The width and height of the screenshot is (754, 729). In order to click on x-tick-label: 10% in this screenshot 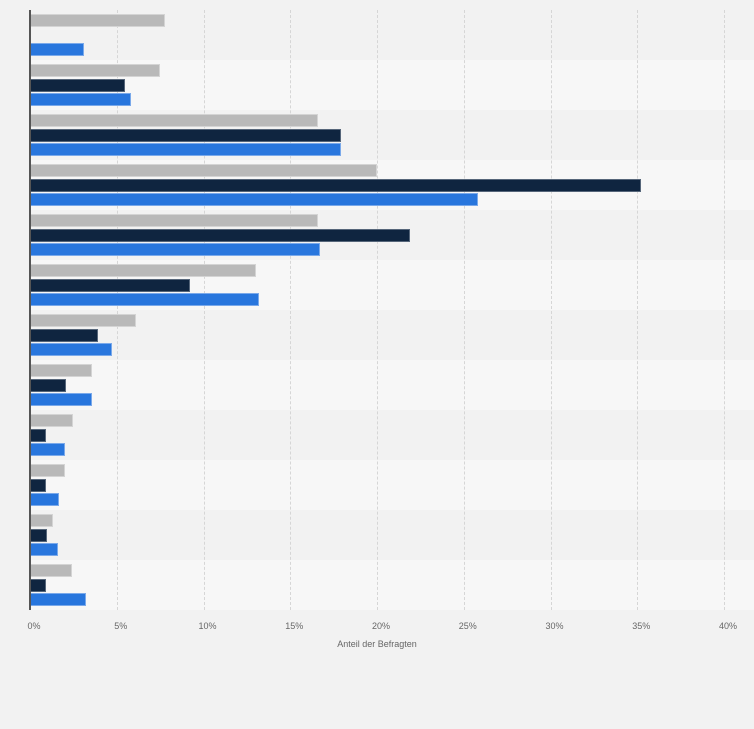, I will do `click(207, 626)`.